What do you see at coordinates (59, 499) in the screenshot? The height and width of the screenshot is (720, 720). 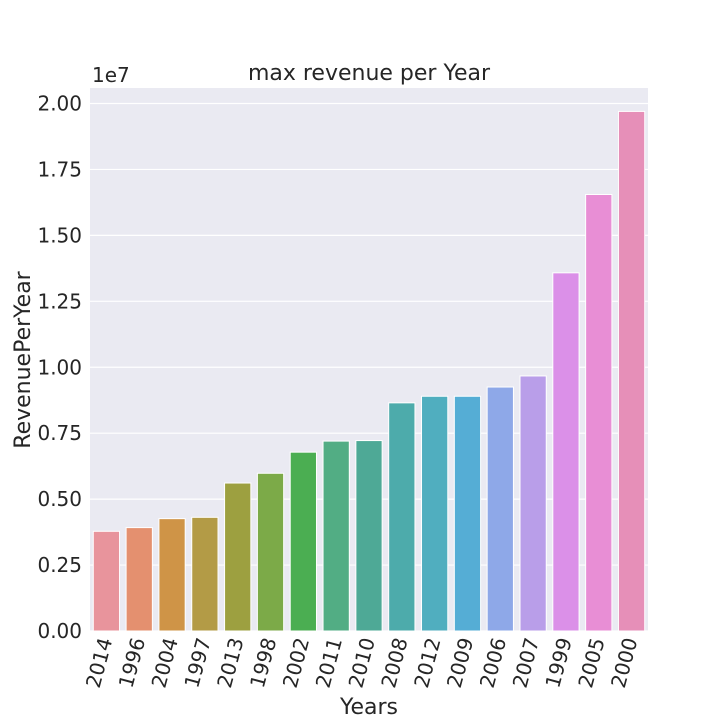 I see `y-tick-label: 0.50` at bounding box center [59, 499].